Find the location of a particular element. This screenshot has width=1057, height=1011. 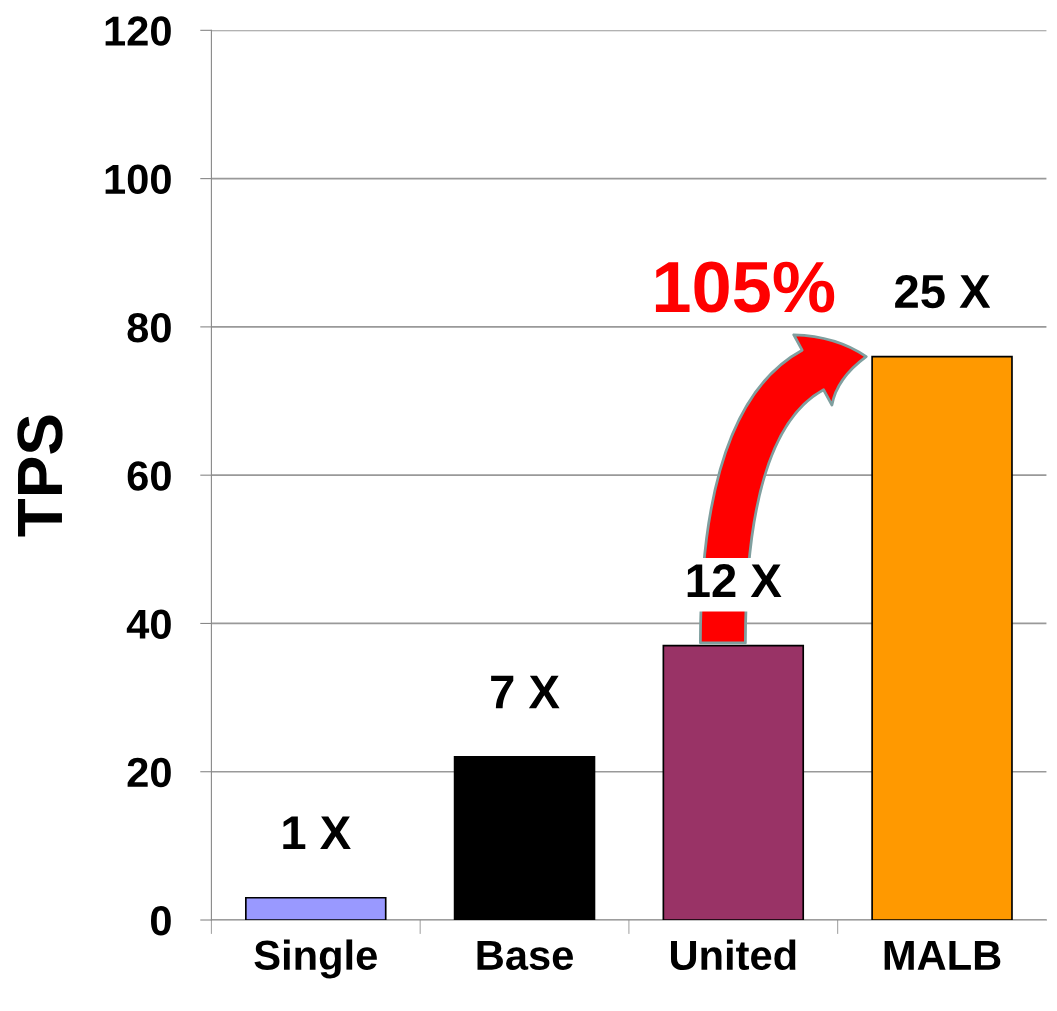

y-tick-label: 100 is located at coordinates (138, 179).